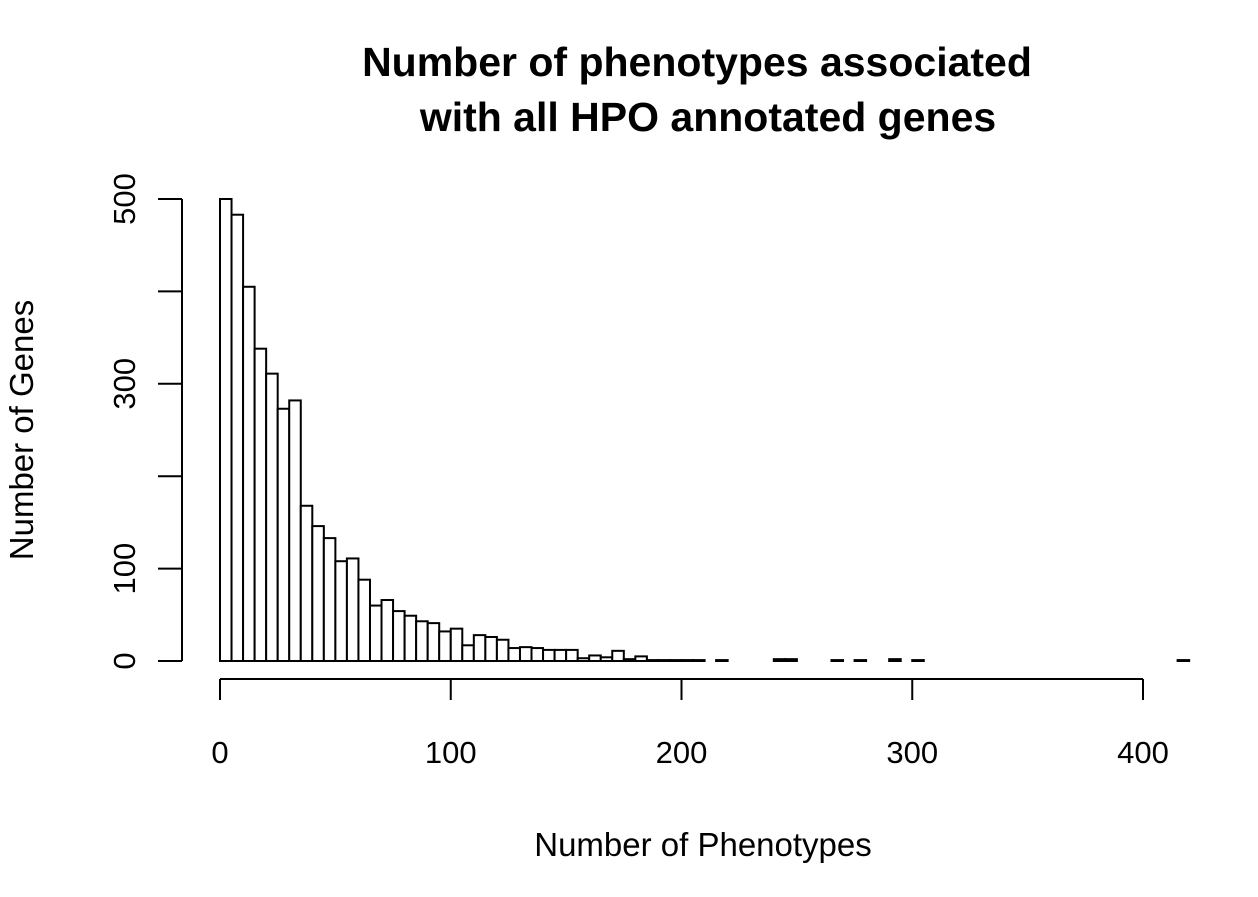 Image resolution: width=1258 pixels, height=897 pixels. I want to click on y-tick-label: 500, so click(124, 199).